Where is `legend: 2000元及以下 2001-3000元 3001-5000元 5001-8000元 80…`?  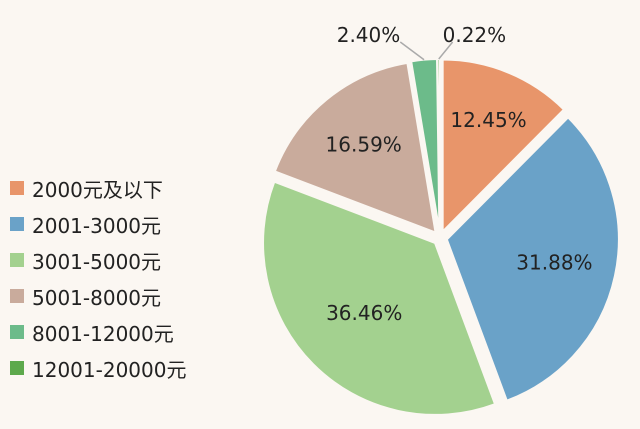 legend: 2000元及以下 2001-3000元 3001-5000元 5001-8000元 80… is located at coordinates (98, 278).